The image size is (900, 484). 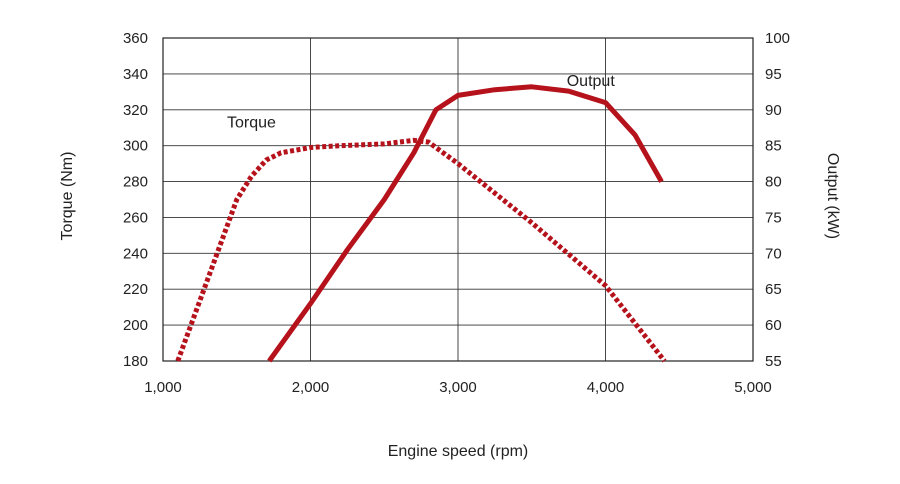 I want to click on y-right-tick-label: 65, so click(x=773, y=289).